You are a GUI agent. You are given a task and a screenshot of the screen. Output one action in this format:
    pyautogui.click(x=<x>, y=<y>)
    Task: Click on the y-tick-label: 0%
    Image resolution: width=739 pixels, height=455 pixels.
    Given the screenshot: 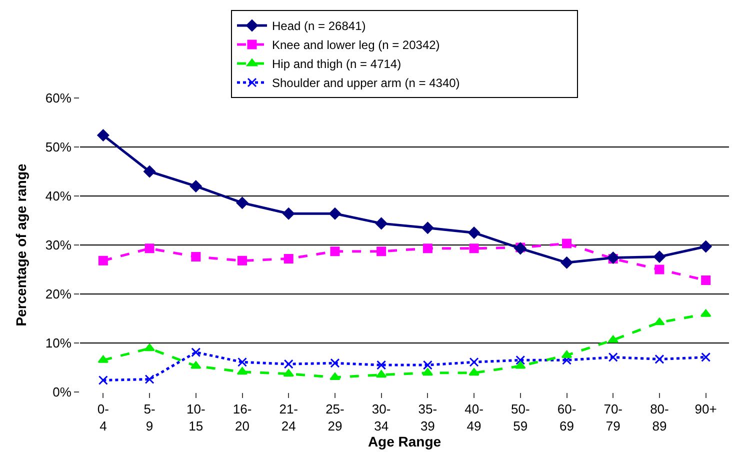 What is the action you would take?
    pyautogui.click(x=62, y=392)
    